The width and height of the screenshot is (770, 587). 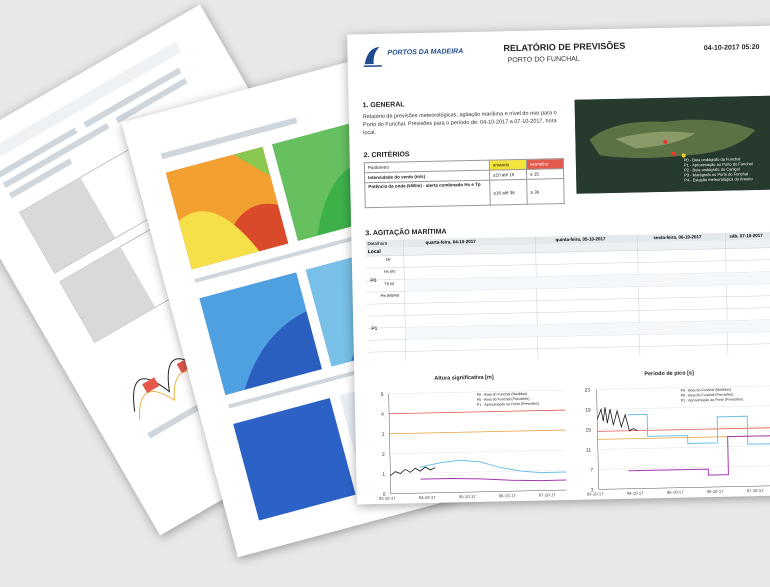 I want to click on agitation-day-2: quinta-feira, 05-10-2017, so click(x=580, y=239).